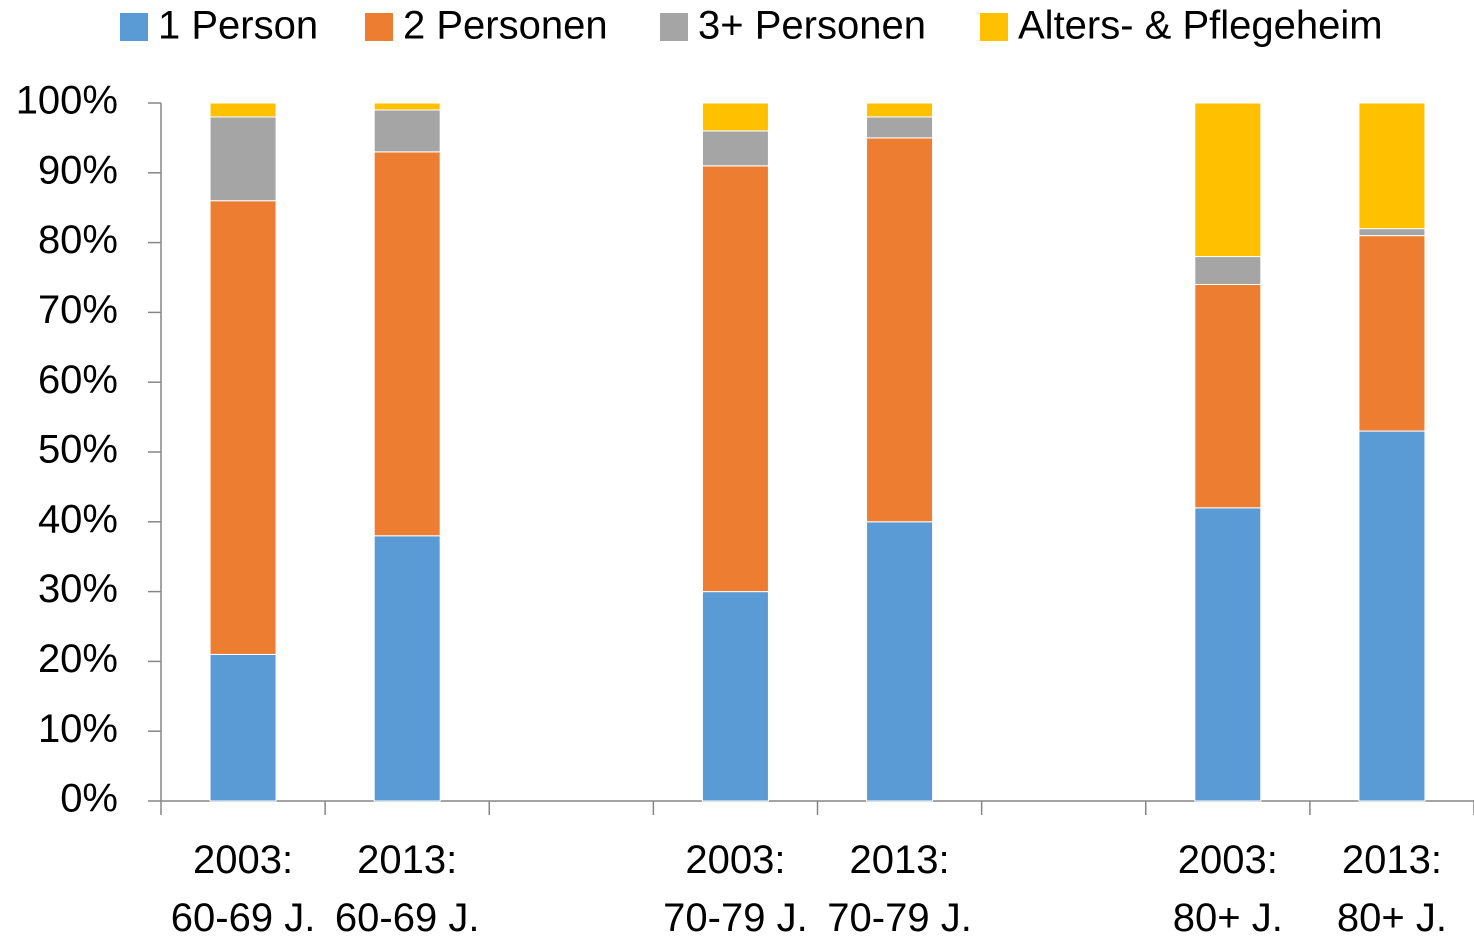 This screenshot has height=938, width=1474. Describe the element at coordinates (78, 659) in the screenshot. I see `y-tick-label: 20%` at that location.